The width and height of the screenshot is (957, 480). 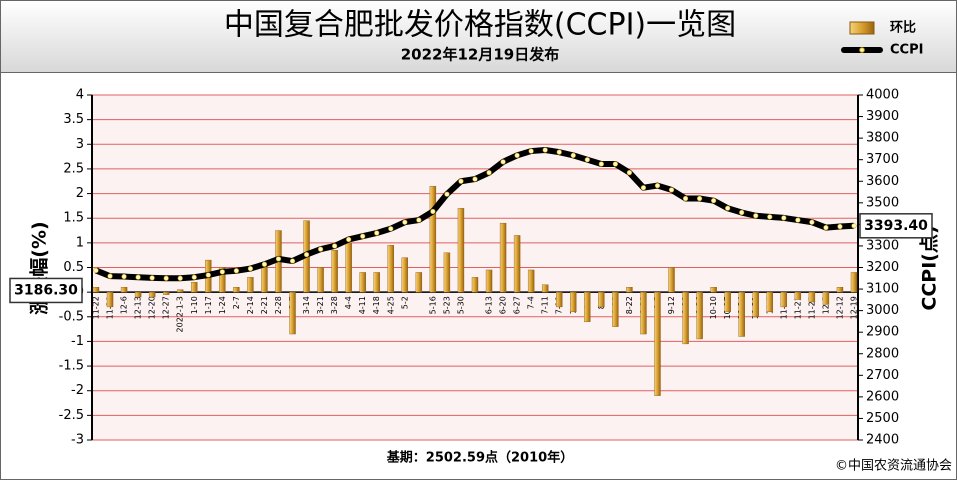 What do you see at coordinates (362, 305) in the screenshot?
I see `x-tick-label: 4-11` at bounding box center [362, 305].